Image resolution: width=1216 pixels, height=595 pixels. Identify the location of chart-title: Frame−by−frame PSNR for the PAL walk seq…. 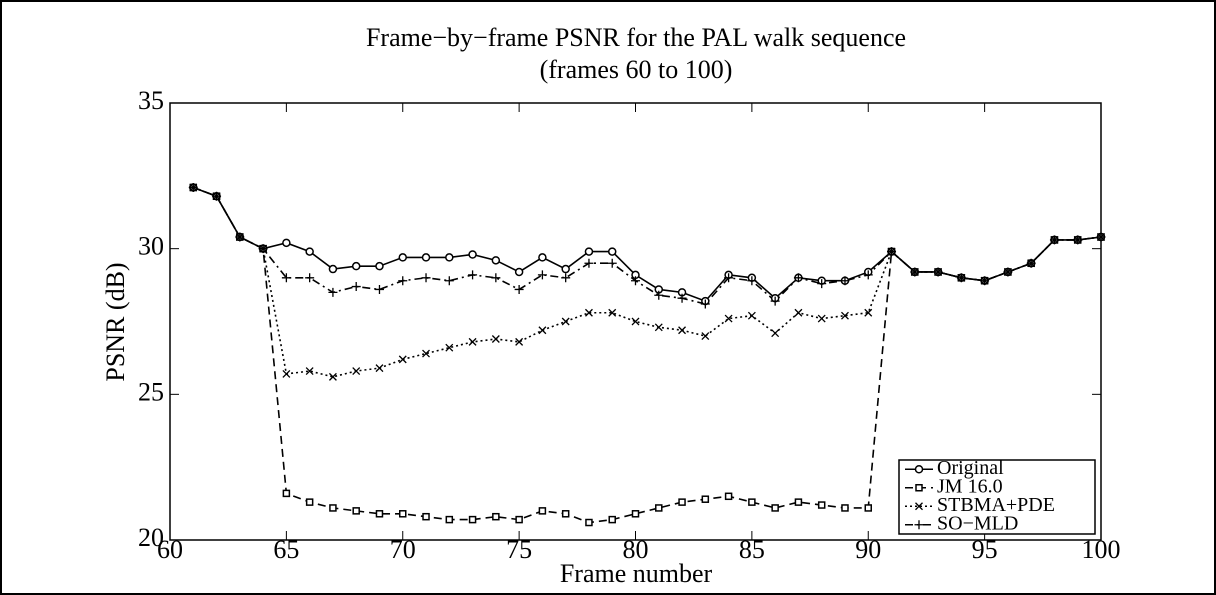
(636, 37).